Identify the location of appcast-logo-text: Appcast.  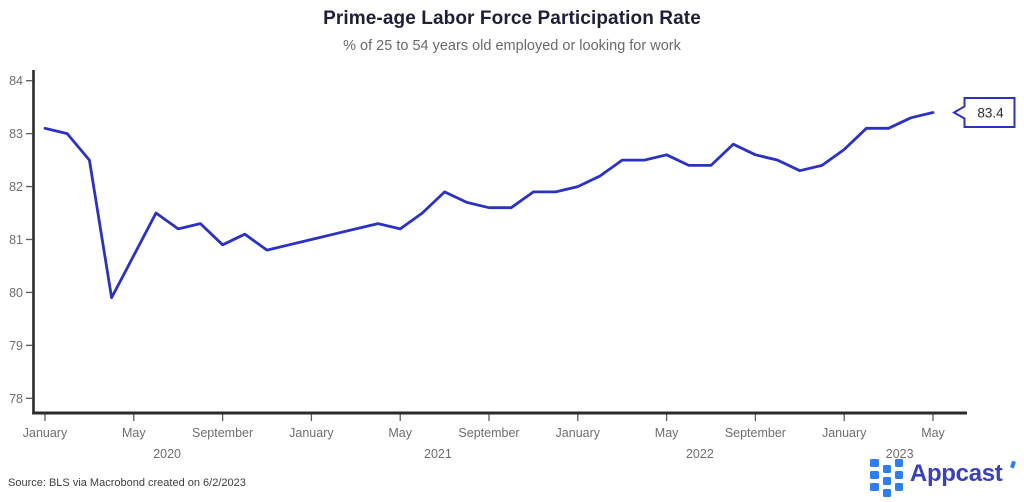
(956, 473).